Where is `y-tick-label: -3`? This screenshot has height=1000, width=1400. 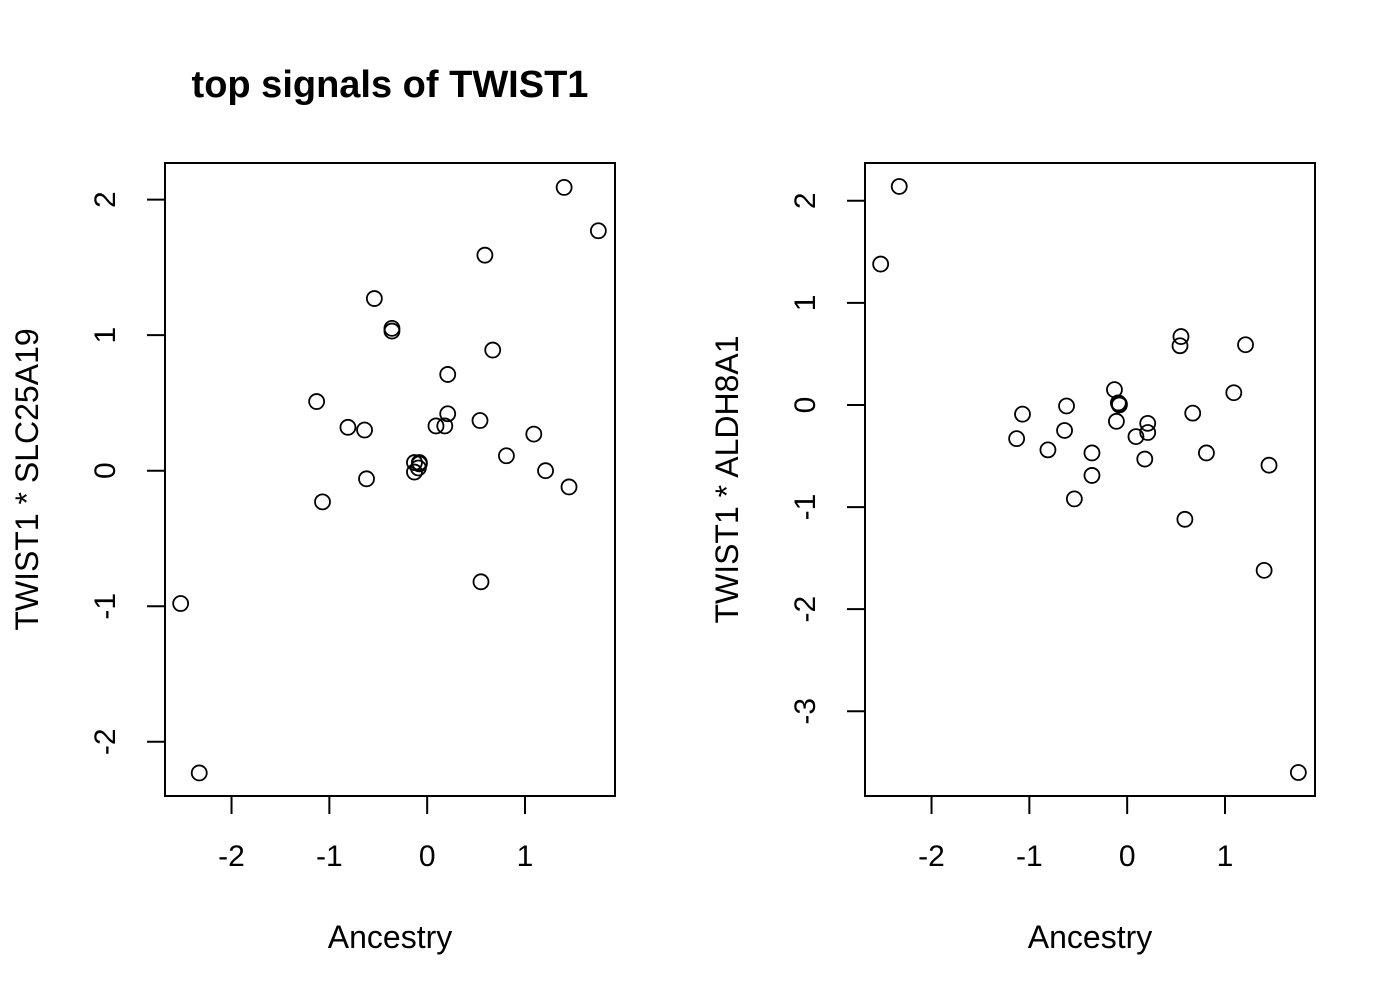
y-tick-label: -3 is located at coordinates (805, 711).